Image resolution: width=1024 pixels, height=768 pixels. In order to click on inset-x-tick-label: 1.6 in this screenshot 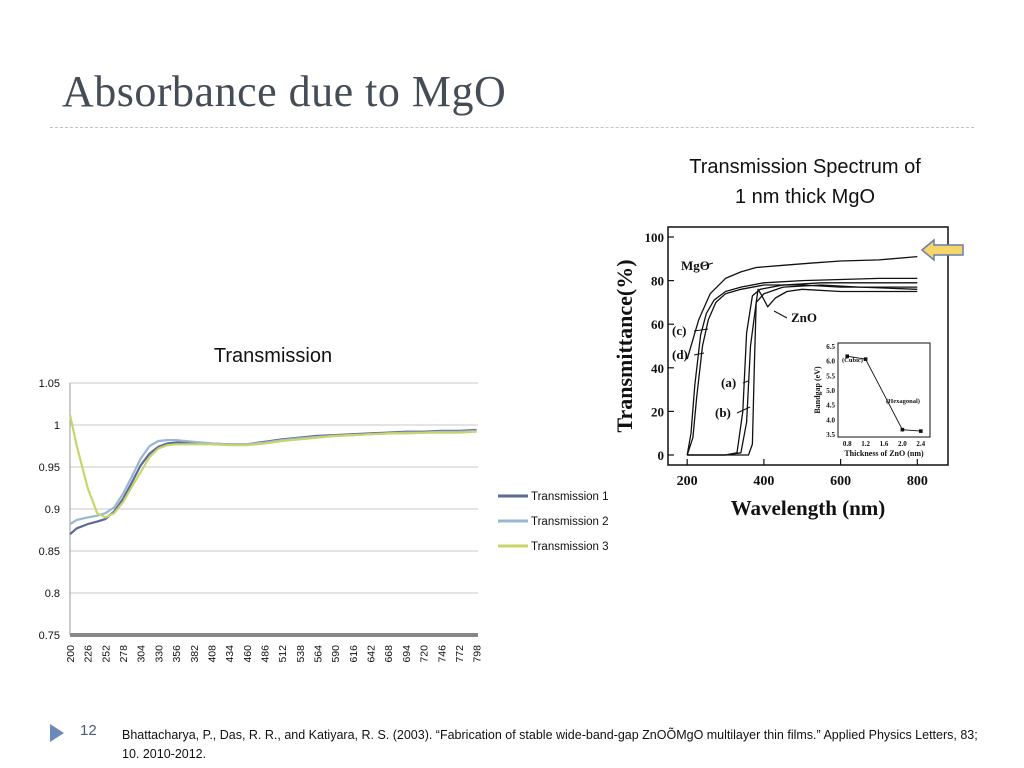, I will do `click(884, 444)`.